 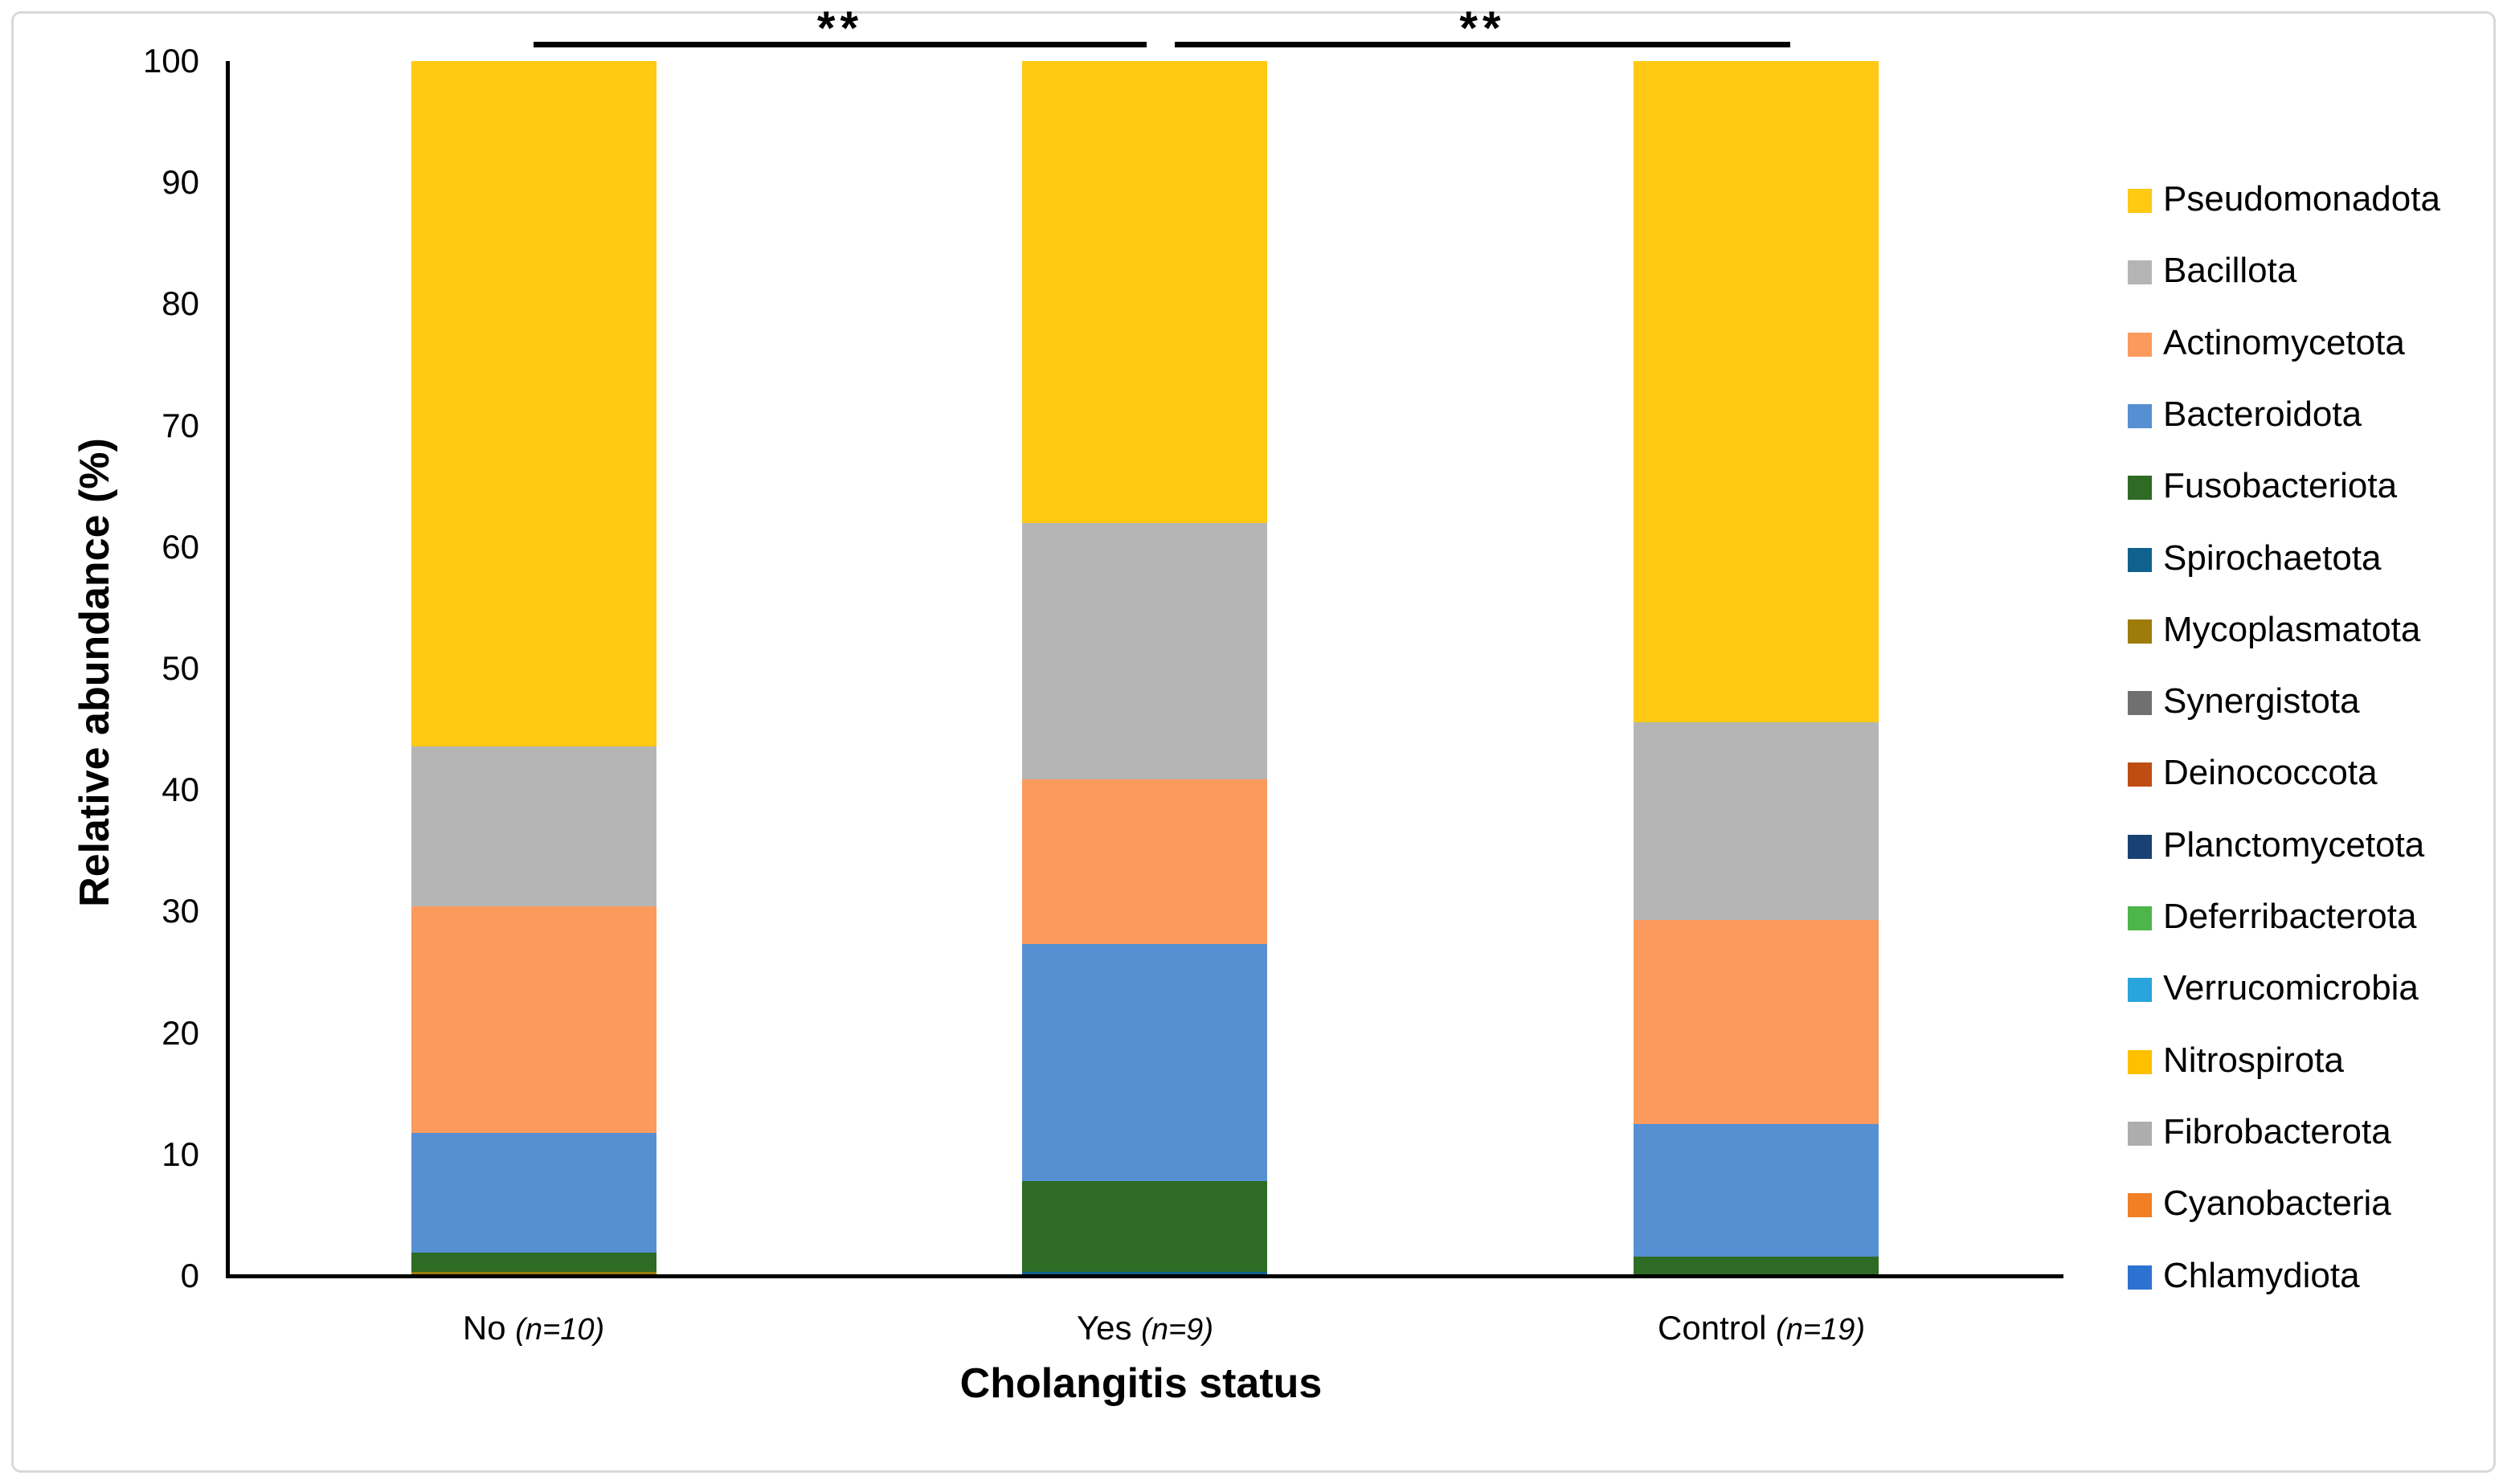 I want to click on legend-swatch-spirochaetota, so click(x=2140, y=559).